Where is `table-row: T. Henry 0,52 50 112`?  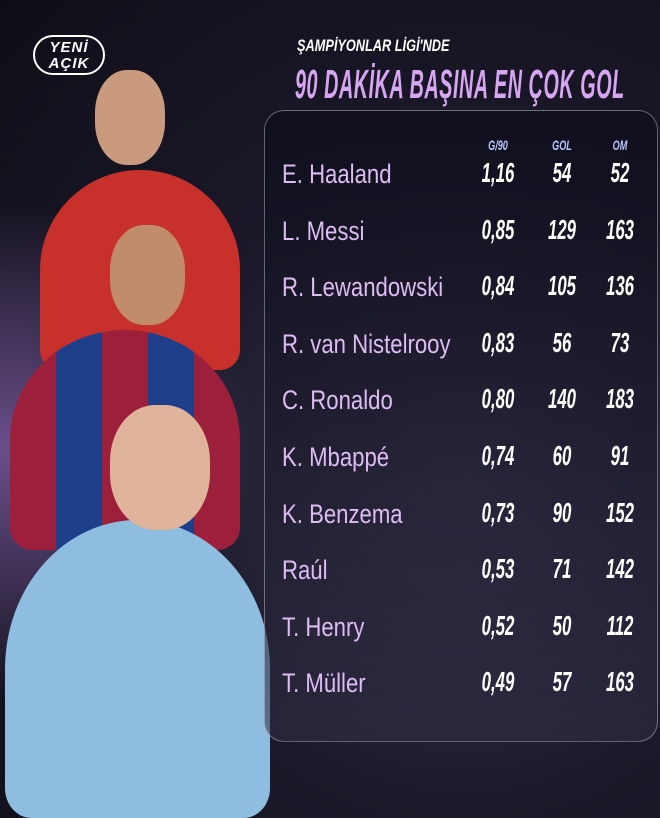
table-row: T. Henry 0,52 50 112 is located at coordinates (468, 628).